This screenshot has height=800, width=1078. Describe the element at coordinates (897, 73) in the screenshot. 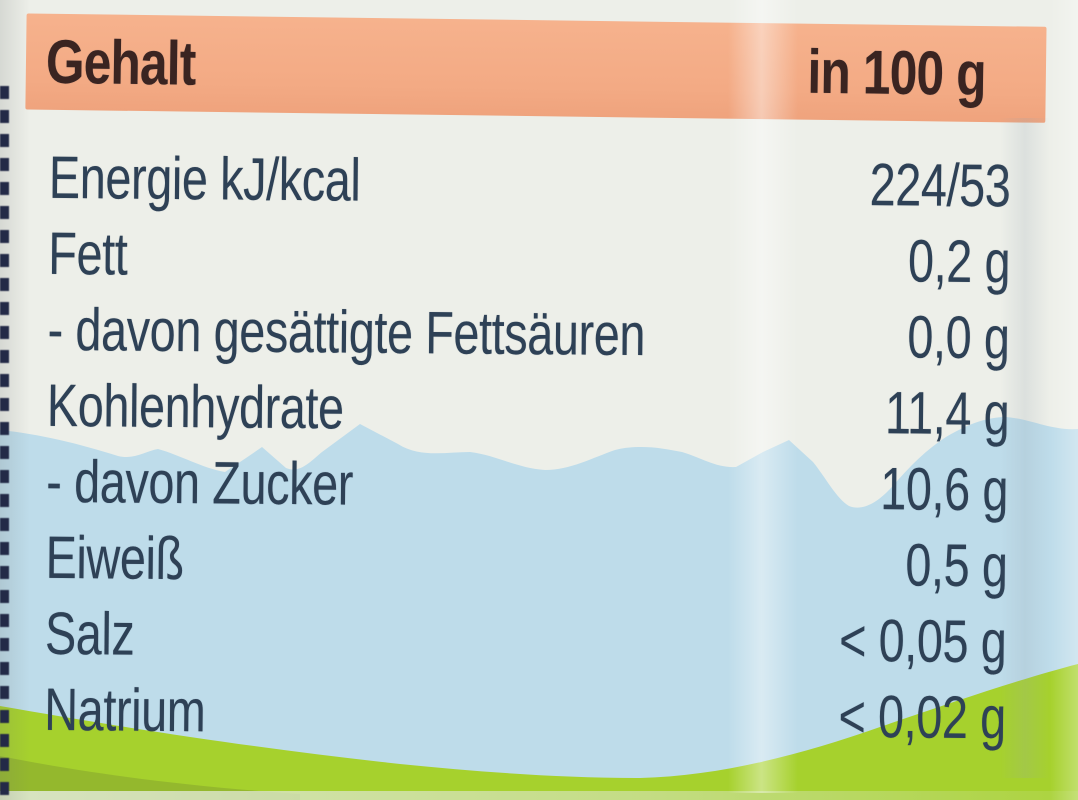

I see `header-amount-column: in 100 g` at that location.